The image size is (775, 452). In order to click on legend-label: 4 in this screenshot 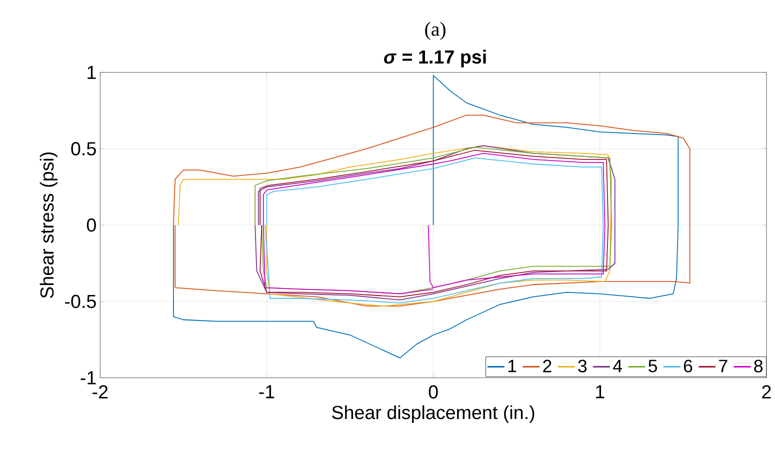, I will do `click(617, 366)`.